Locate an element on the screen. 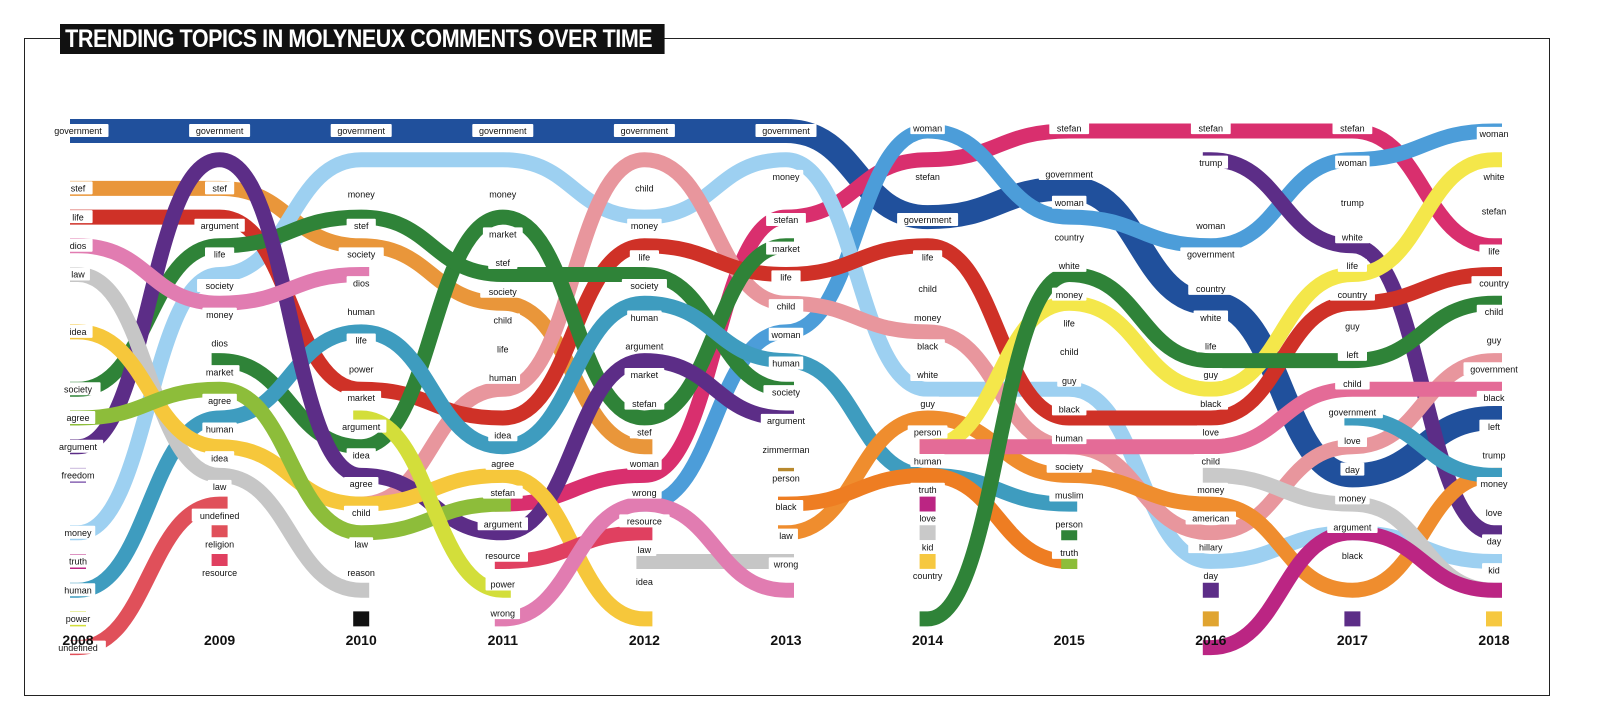 Image resolution: width=1600 pixels, height=723 pixels. label-text: law is located at coordinates (220, 487).